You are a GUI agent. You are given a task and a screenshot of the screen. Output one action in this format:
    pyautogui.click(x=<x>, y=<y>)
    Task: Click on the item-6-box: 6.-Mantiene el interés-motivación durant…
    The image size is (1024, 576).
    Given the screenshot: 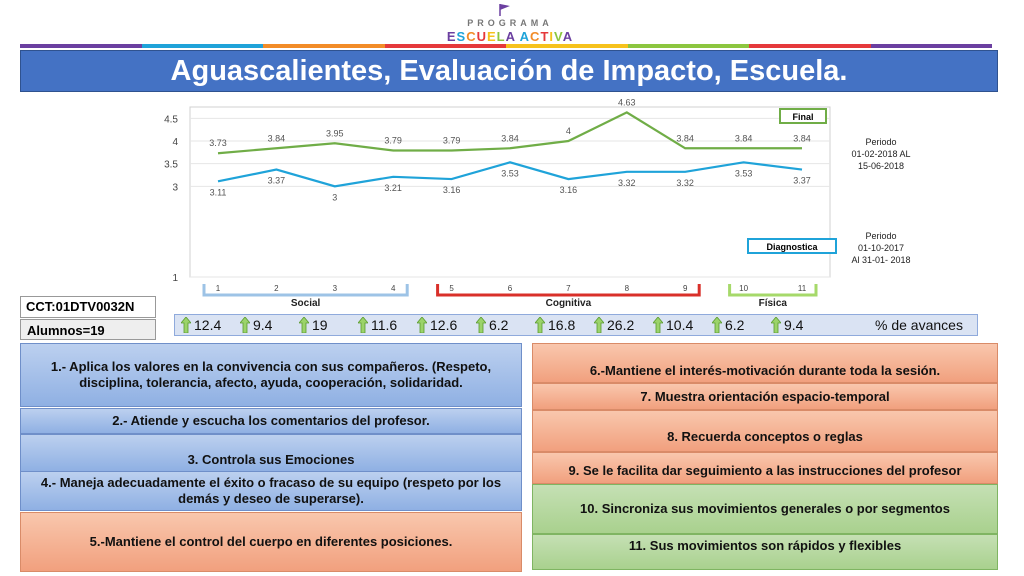 What is the action you would take?
    pyautogui.click(x=765, y=363)
    